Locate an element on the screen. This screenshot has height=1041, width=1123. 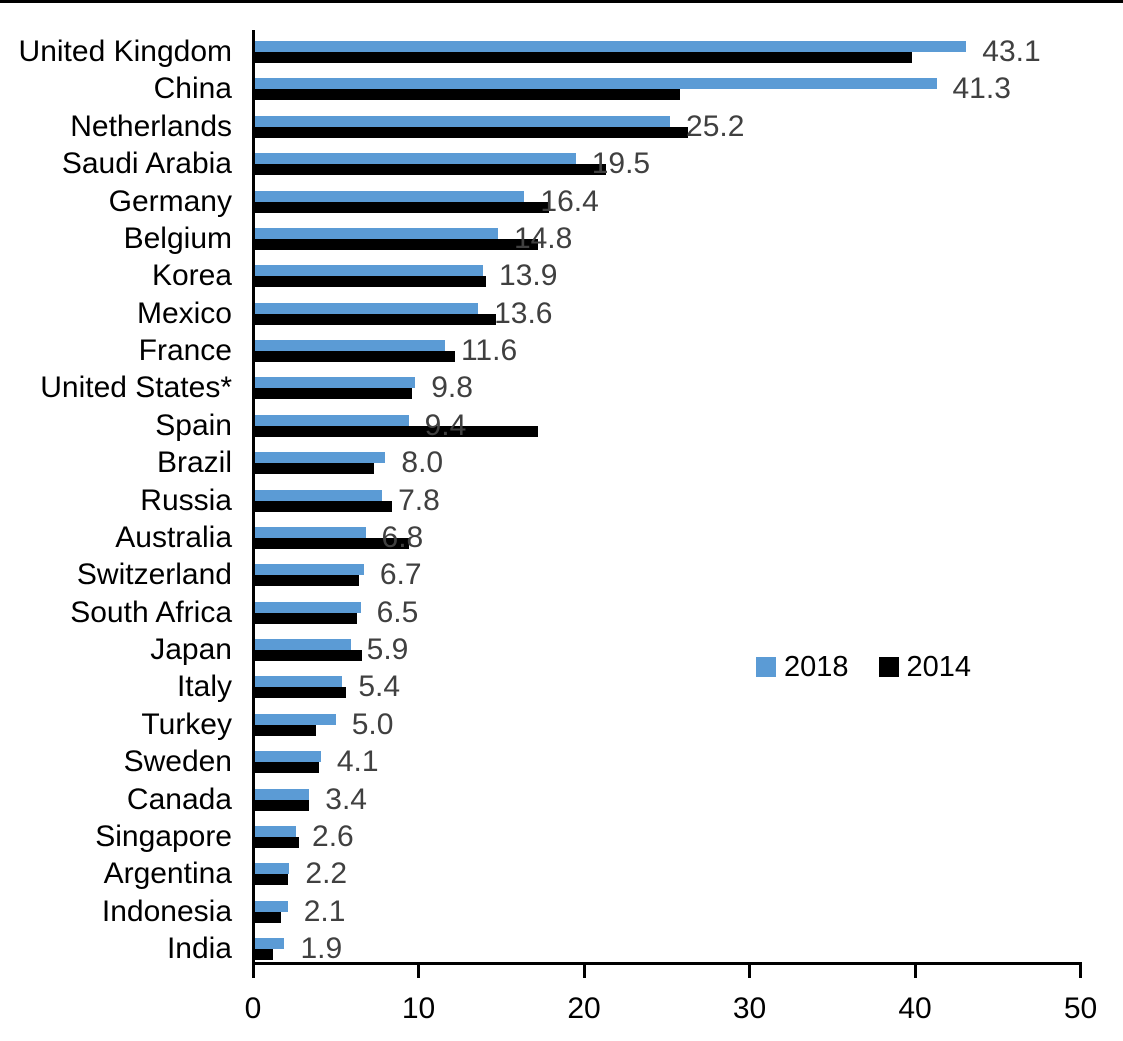
value-label: 6.8 is located at coordinates (402, 537).